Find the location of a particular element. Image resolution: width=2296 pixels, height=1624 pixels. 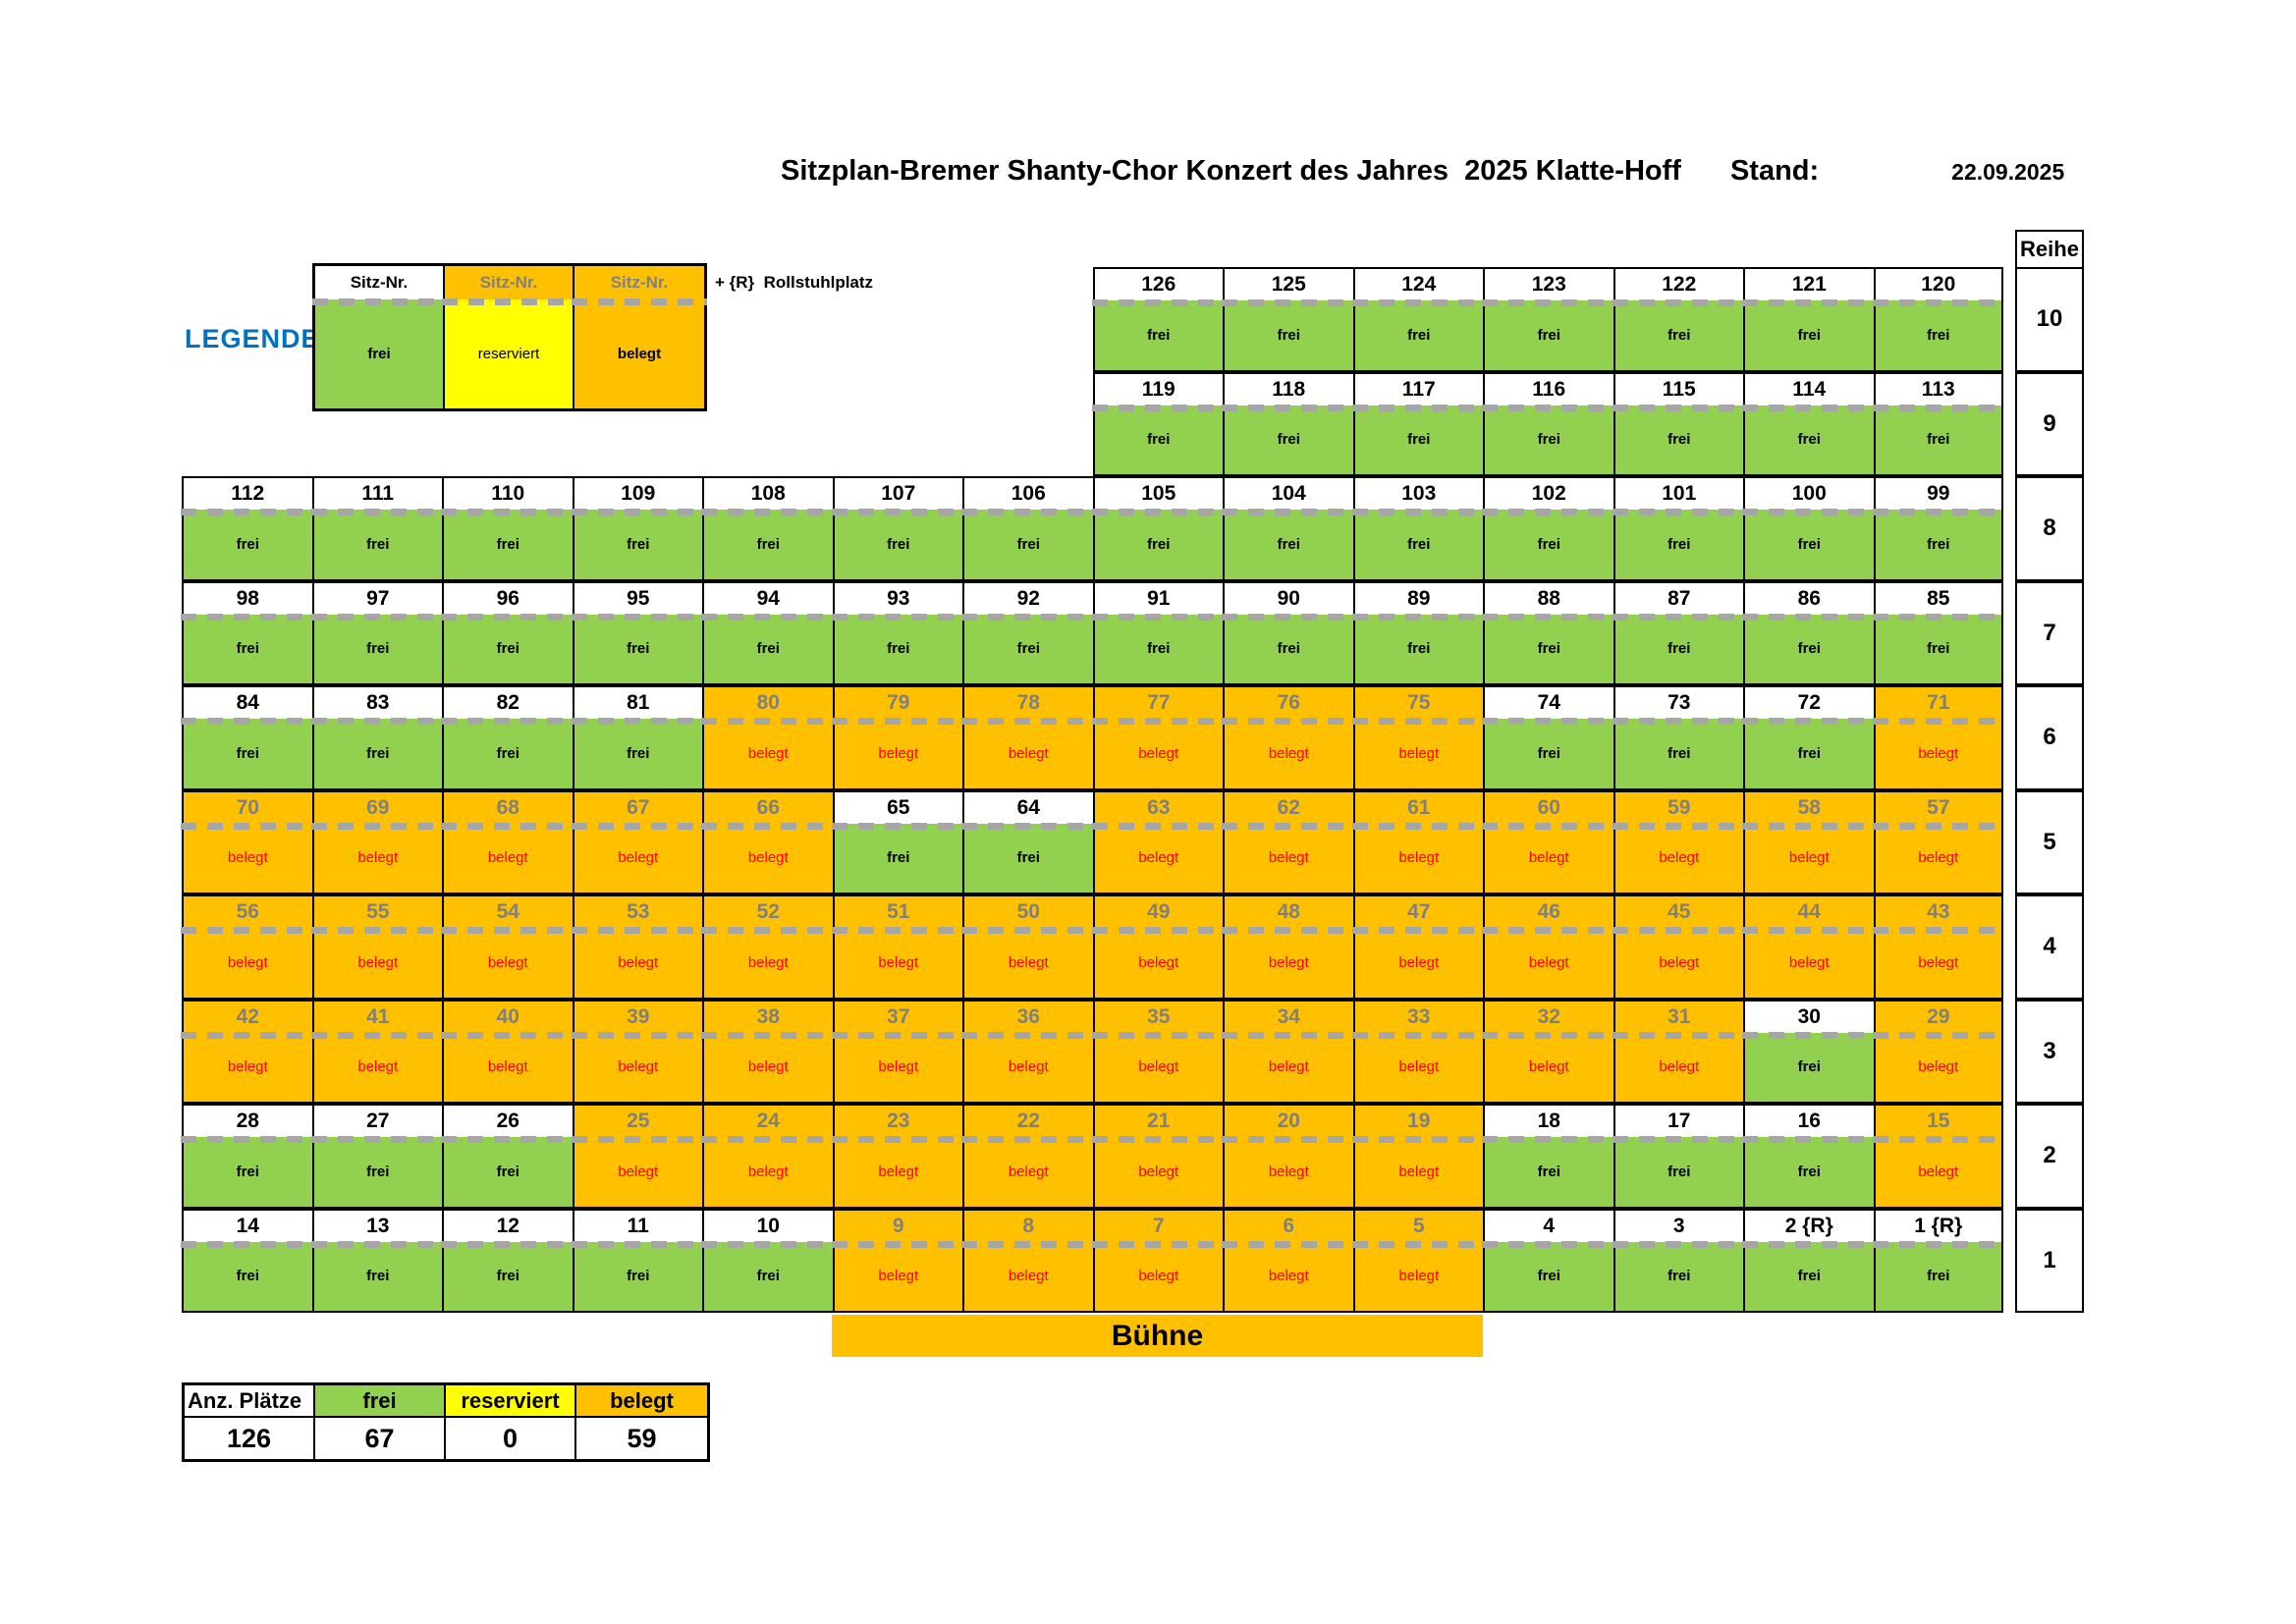

seat-cell: 25 belegt is located at coordinates (638, 1156).